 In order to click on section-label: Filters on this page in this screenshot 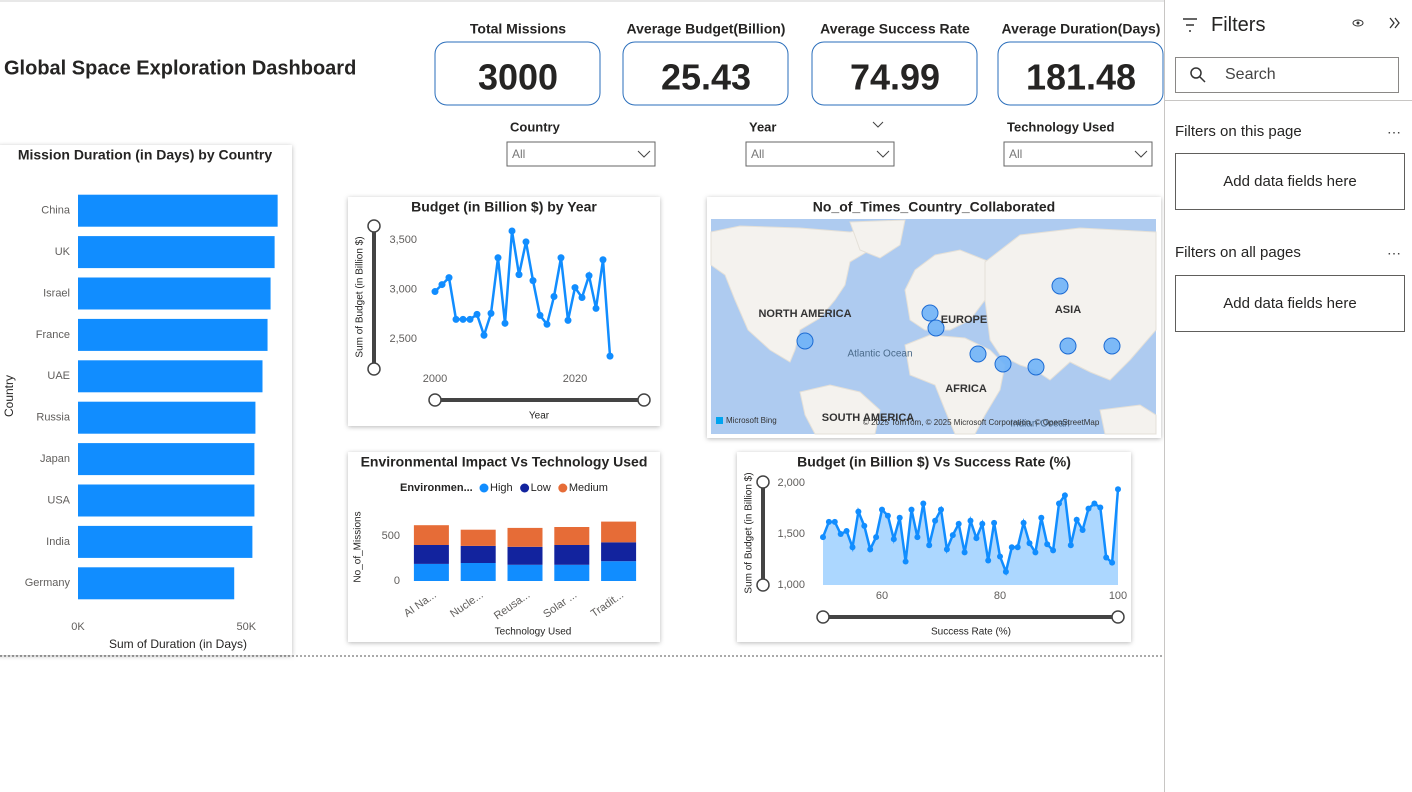, I will do `click(1238, 131)`.